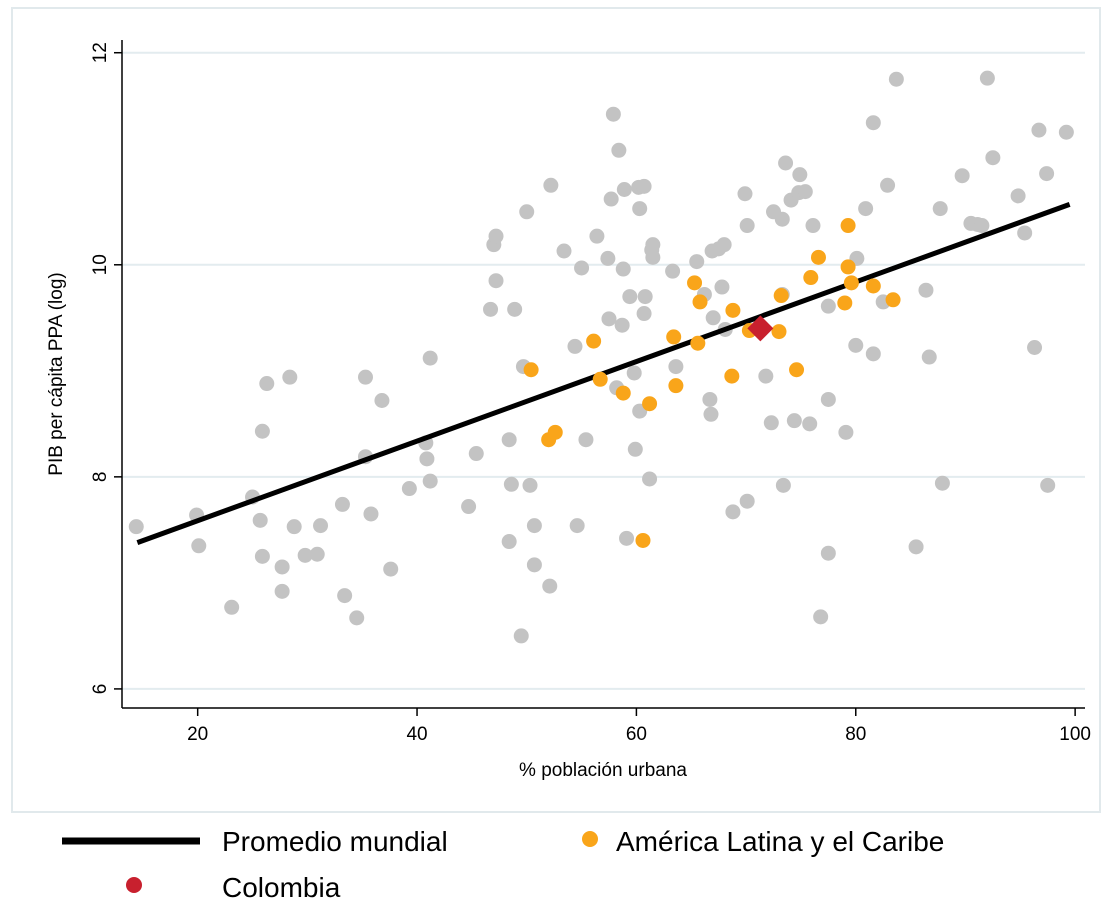  I want to click on diamond-point, so click(760, 328).